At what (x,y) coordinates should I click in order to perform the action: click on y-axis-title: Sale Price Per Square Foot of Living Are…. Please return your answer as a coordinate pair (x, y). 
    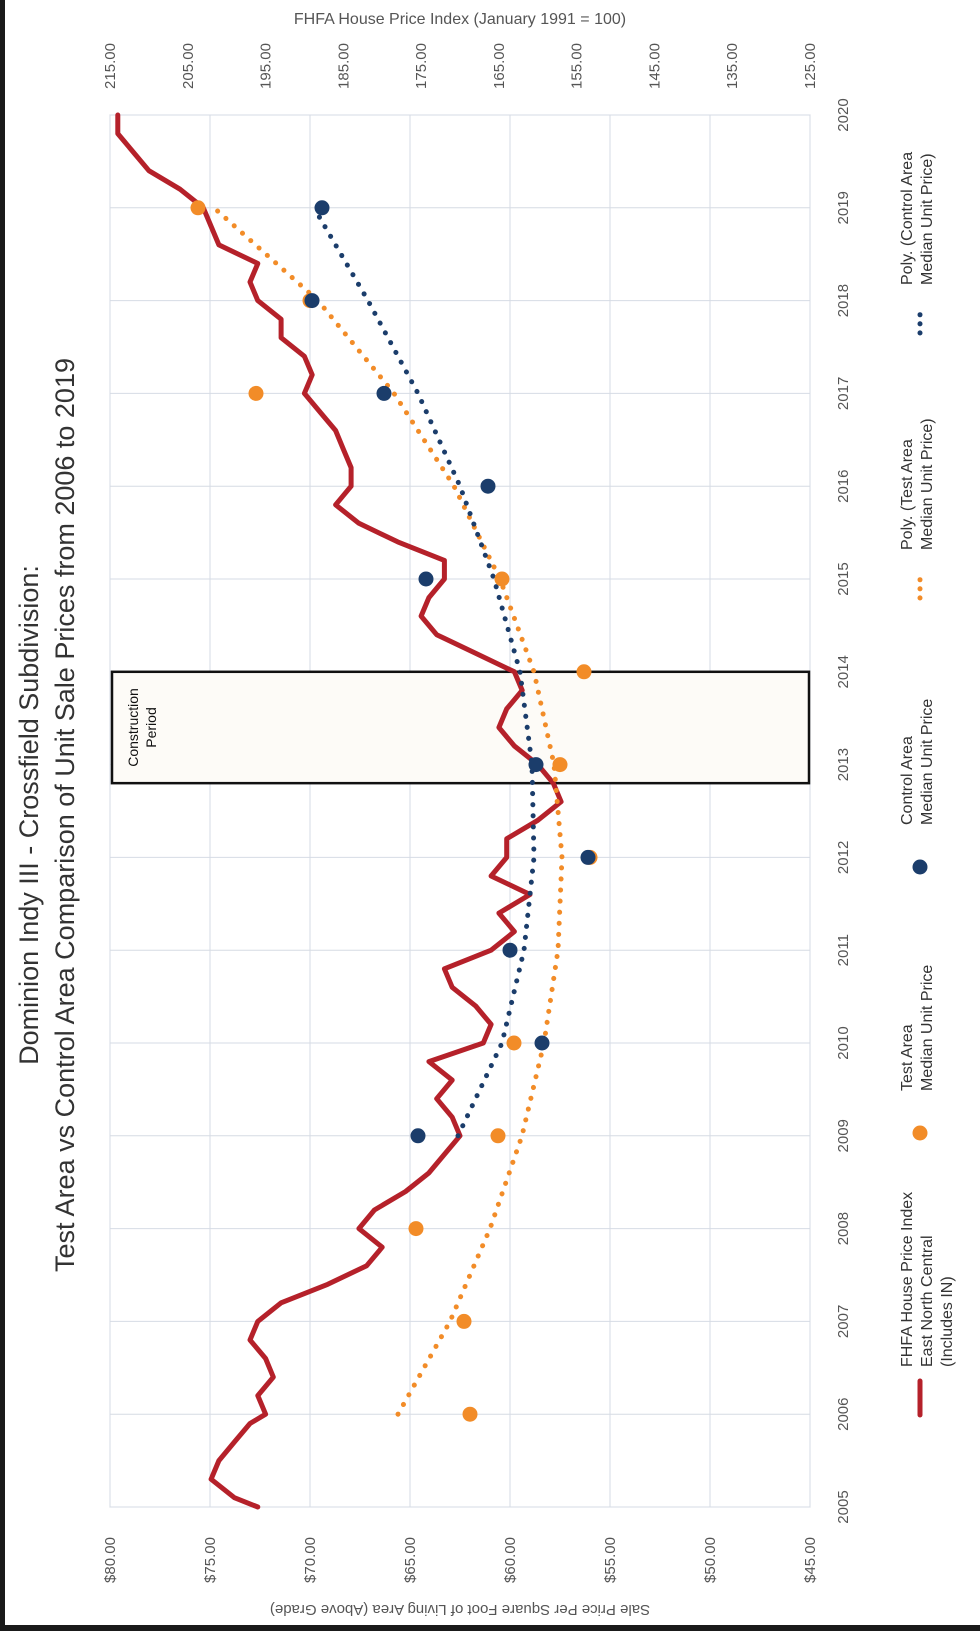
    Looking at the image, I should click on (460, 1609).